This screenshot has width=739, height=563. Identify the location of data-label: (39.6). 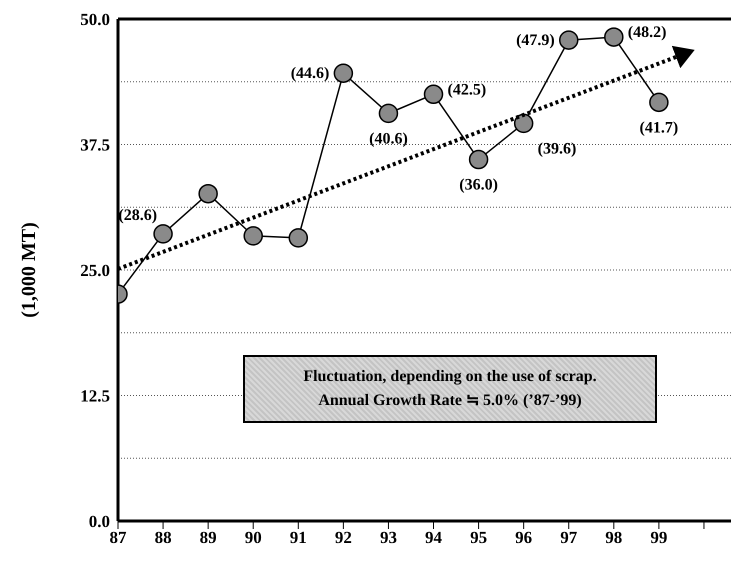
(557, 149).